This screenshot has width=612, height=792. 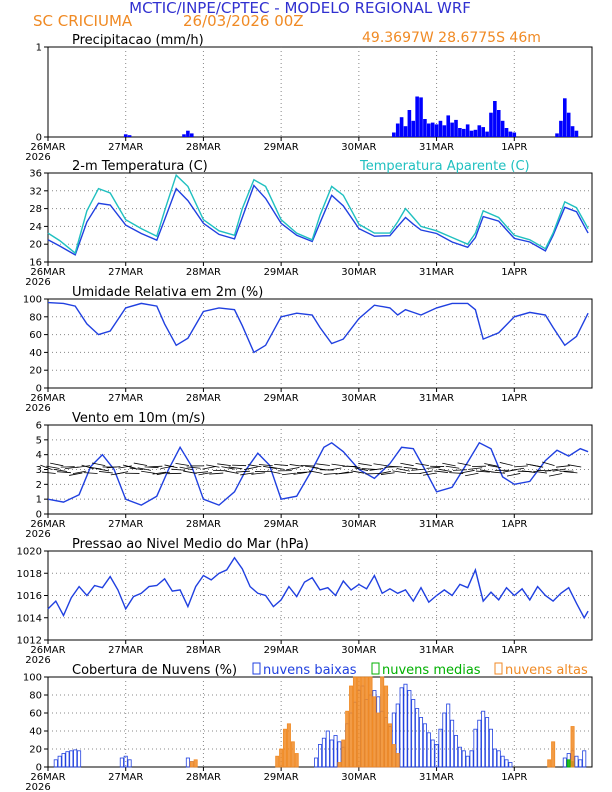 I want to click on y-tick-label: 32, so click(x=35, y=191).